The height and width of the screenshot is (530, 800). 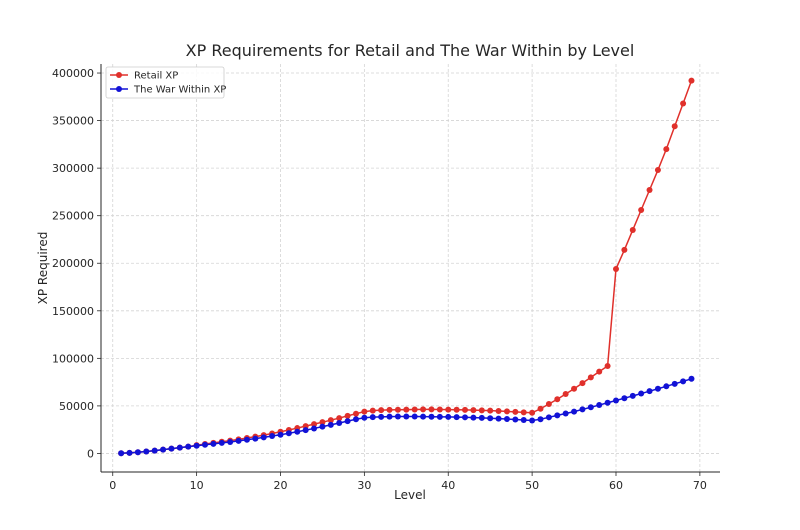 I want to click on y-axis-label: XP Required, so click(x=43, y=268).